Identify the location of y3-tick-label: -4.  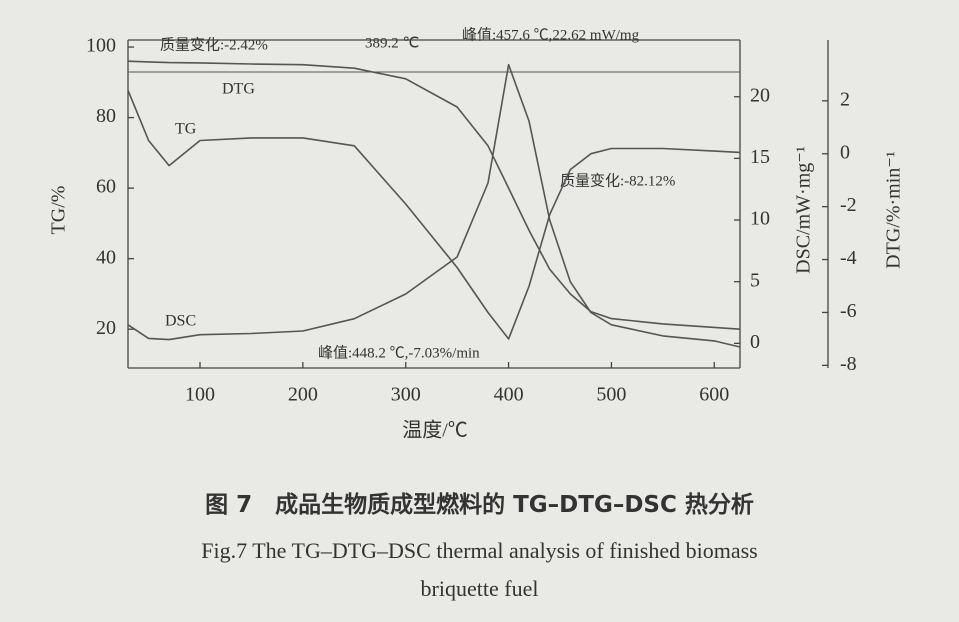
(848, 258).